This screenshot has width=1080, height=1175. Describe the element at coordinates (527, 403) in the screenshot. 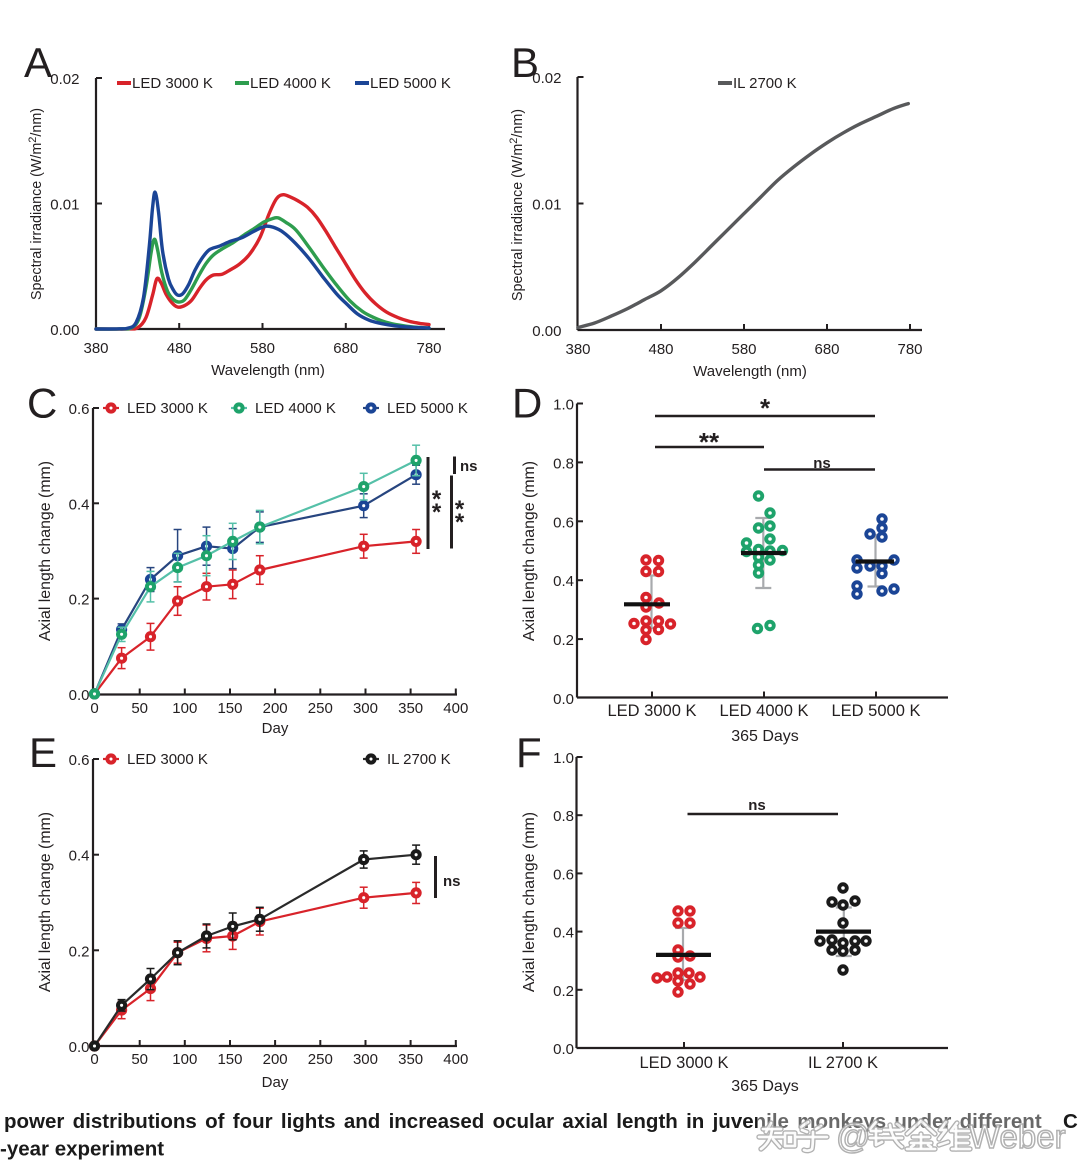

I see `svg-text: D` at that location.